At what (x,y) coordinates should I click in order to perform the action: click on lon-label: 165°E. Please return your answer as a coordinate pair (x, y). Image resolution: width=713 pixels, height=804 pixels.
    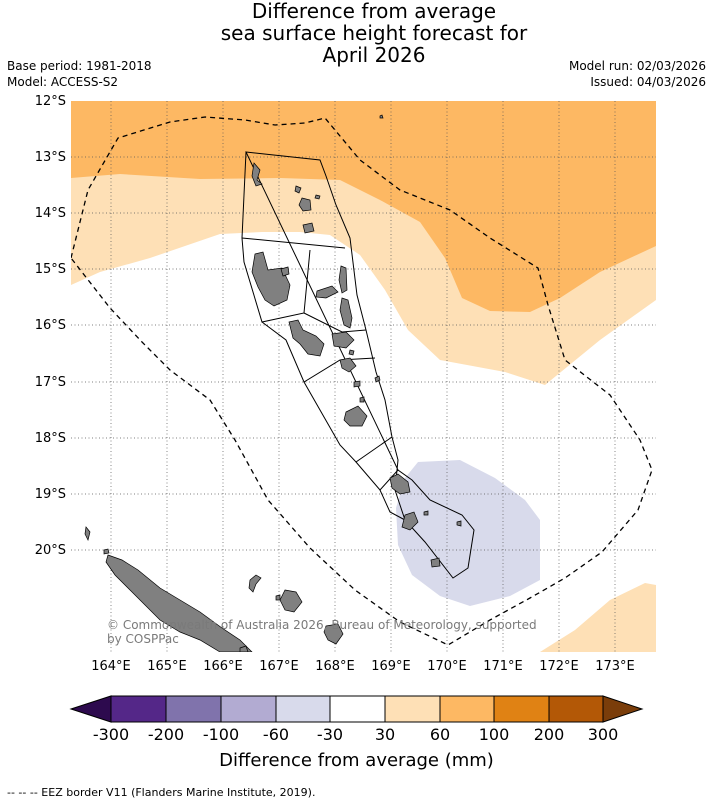
    Looking at the image, I should click on (167, 666).